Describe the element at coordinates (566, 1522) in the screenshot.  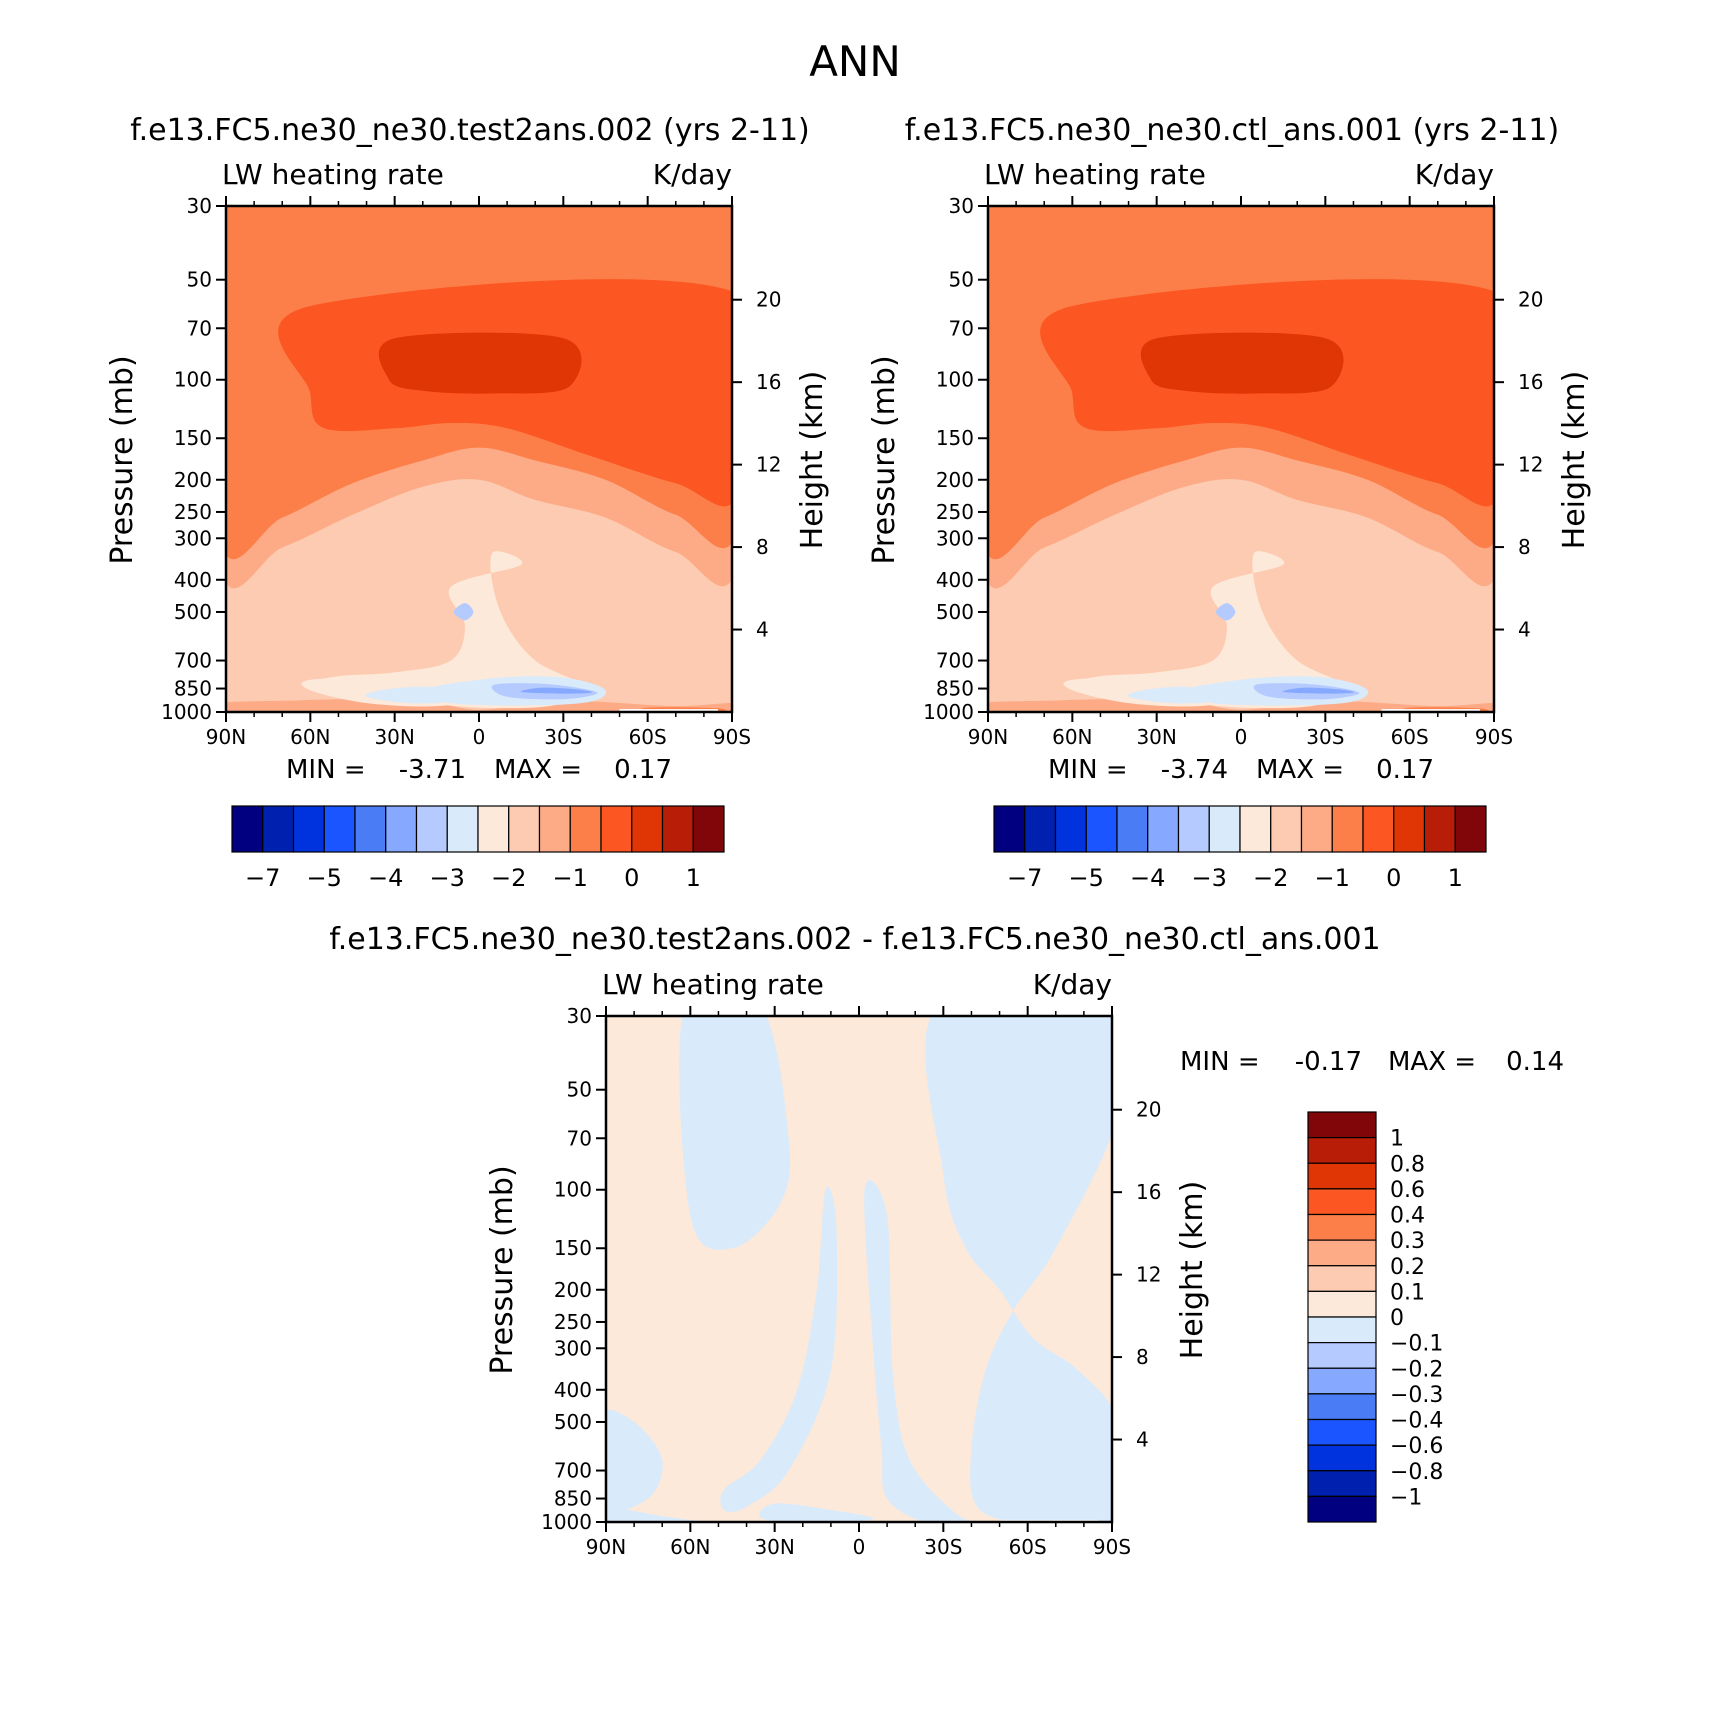
I see `y-tick-label: 1000` at that location.